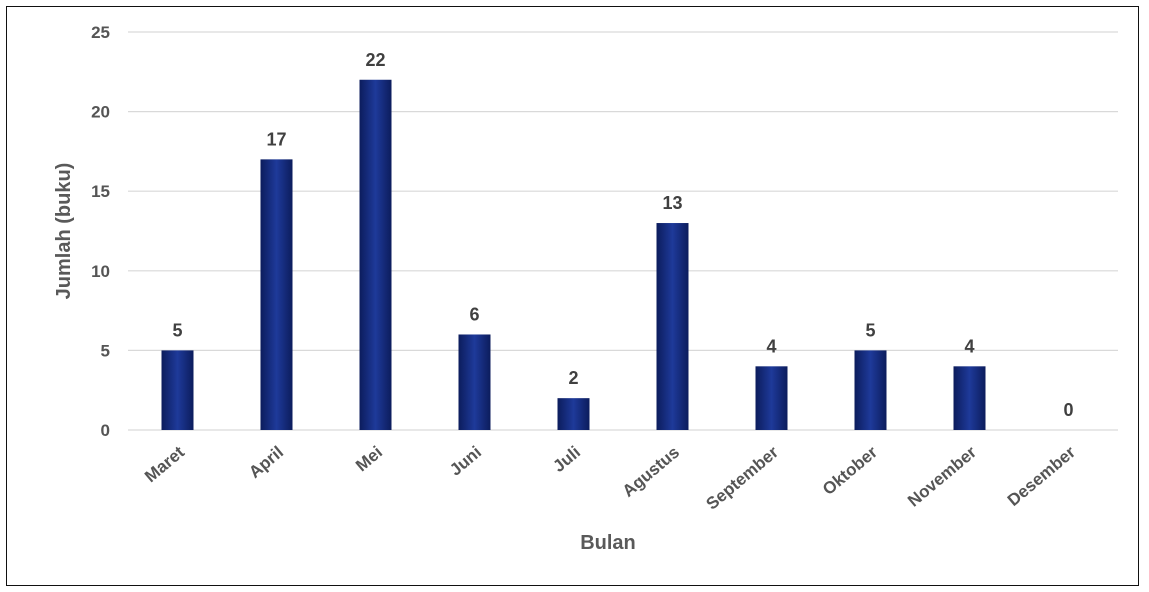 This screenshot has height=592, width=1149. Describe the element at coordinates (276, 295) in the screenshot. I see `bar-april` at that location.